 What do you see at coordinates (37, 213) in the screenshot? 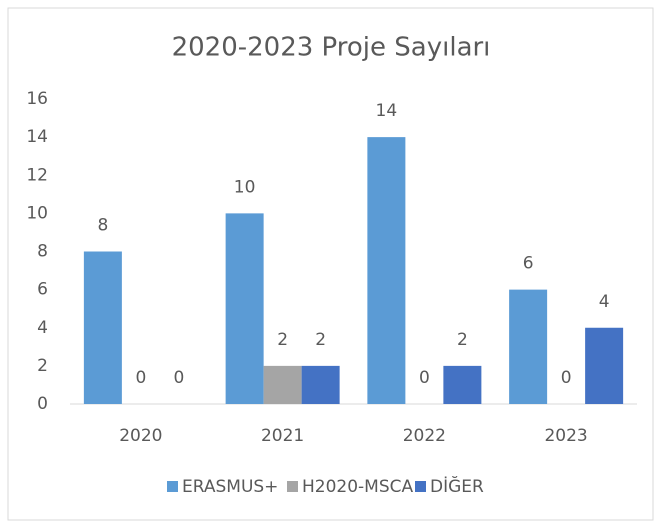
I see `y-tick-label: 10` at bounding box center [37, 213].